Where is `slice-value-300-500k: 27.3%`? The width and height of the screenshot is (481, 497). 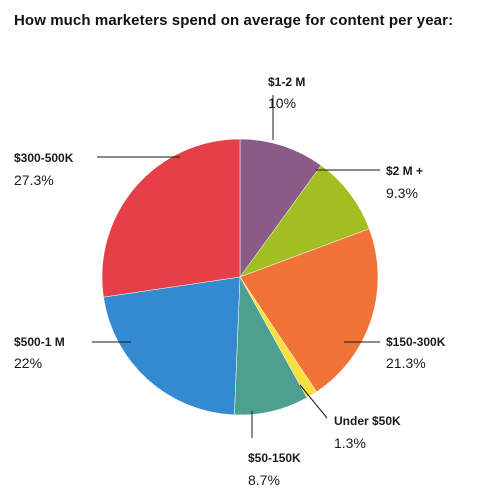 slice-value-300-500k: 27.3% is located at coordinates (34, 180).